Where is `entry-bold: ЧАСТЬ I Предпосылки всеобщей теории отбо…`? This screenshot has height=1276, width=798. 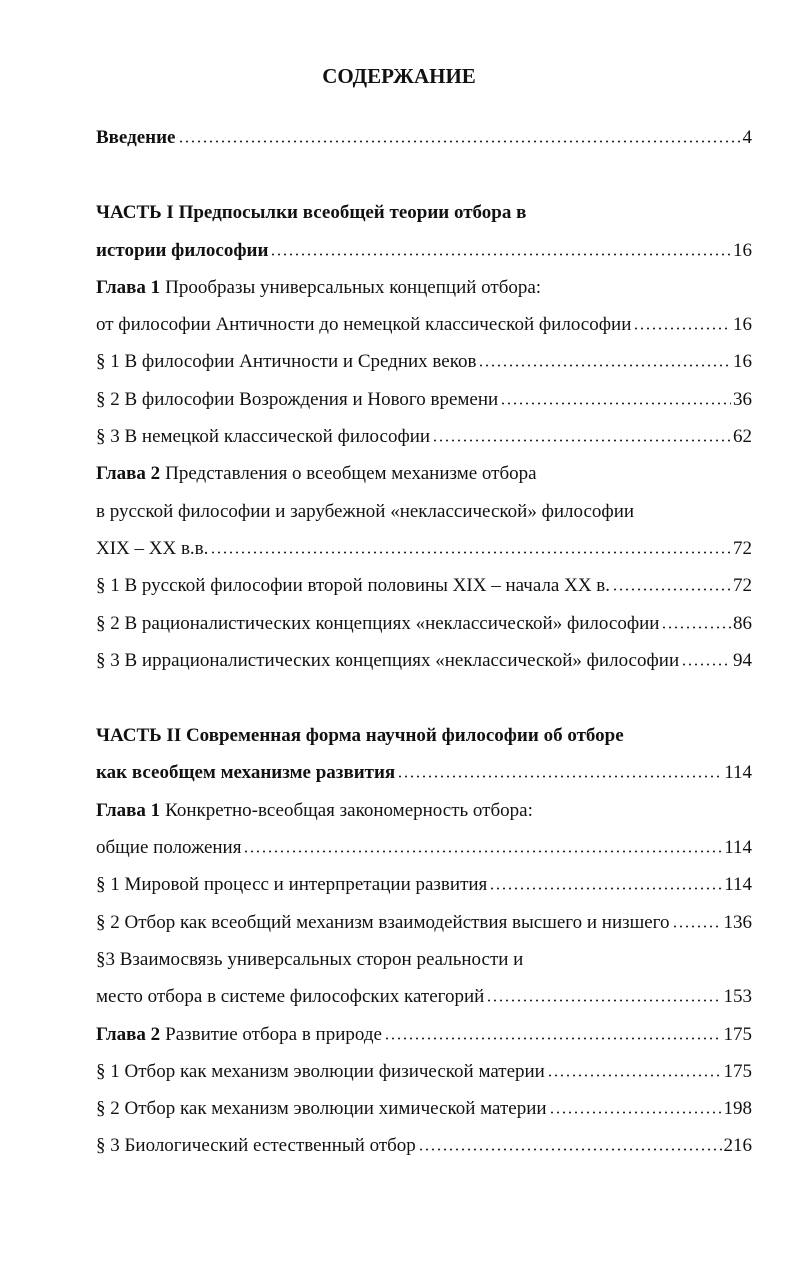
entry-bold: ЧАСТЬ I Предпосылки всеобщей теории отбо… is located at coordinates (311, 213).